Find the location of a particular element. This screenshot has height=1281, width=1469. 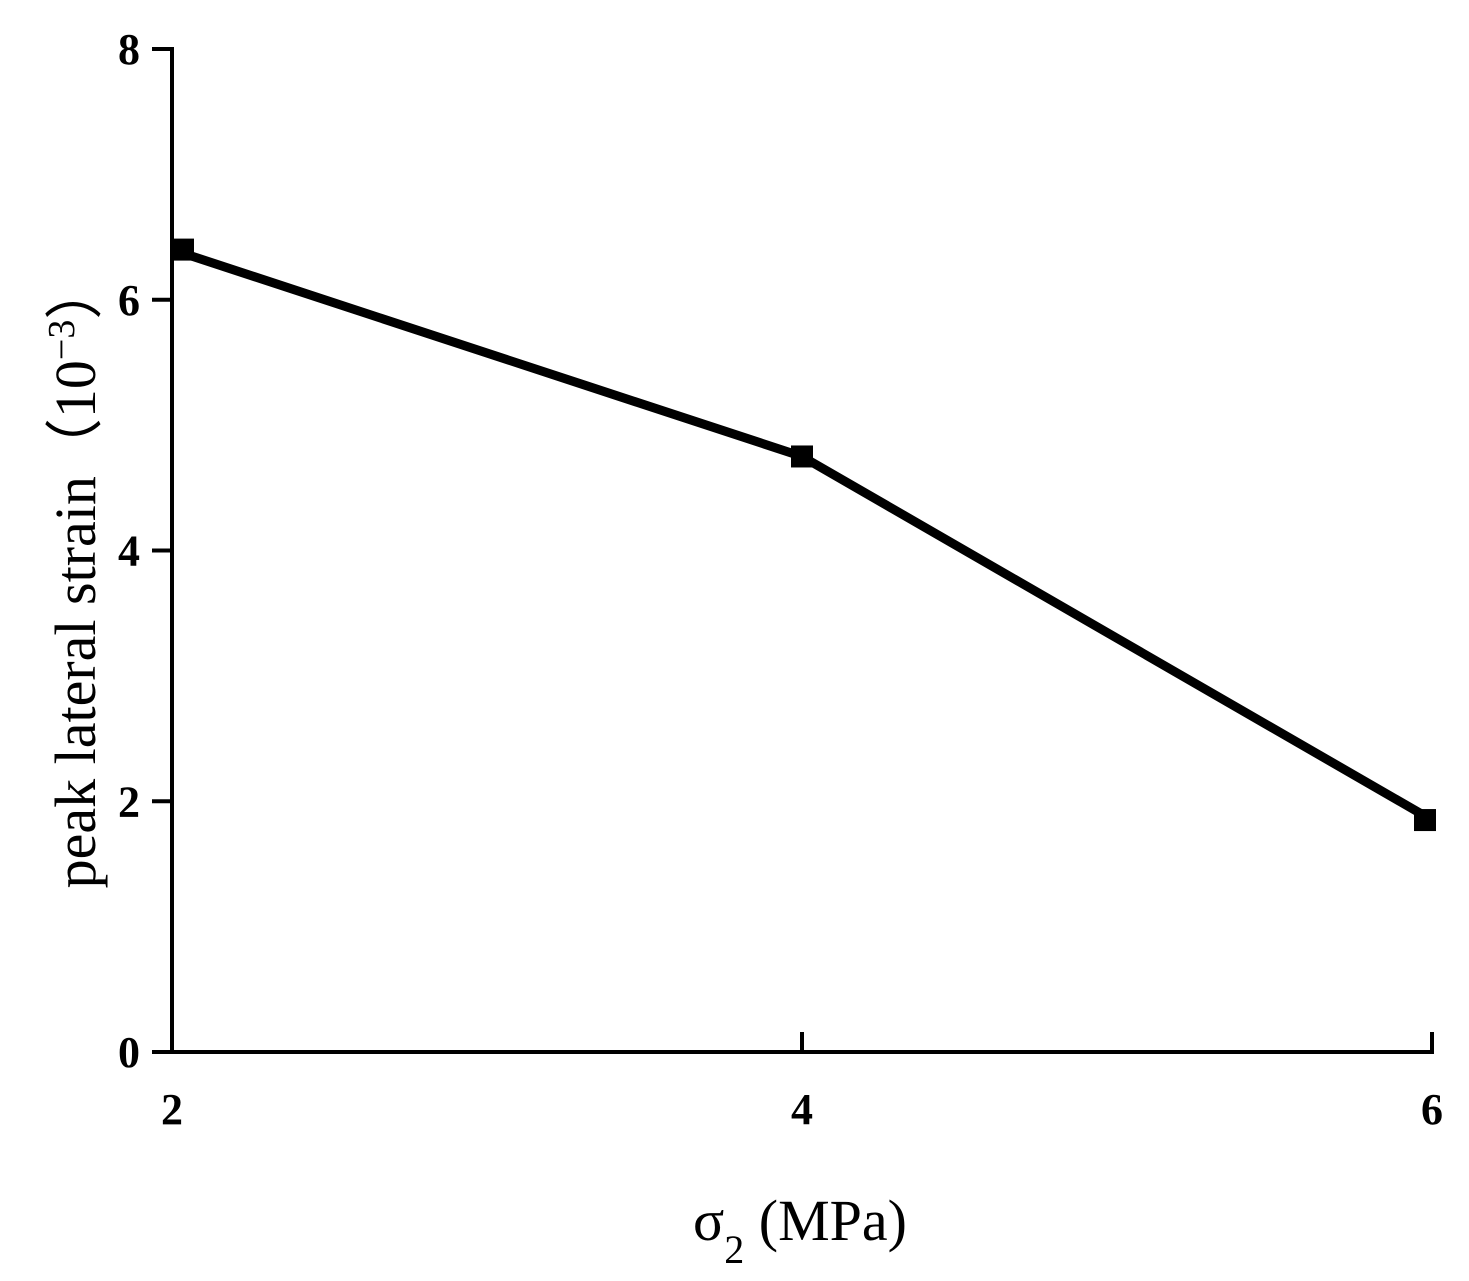

y-axis-title-superscript: −3 is located at coordinates (62, 340).